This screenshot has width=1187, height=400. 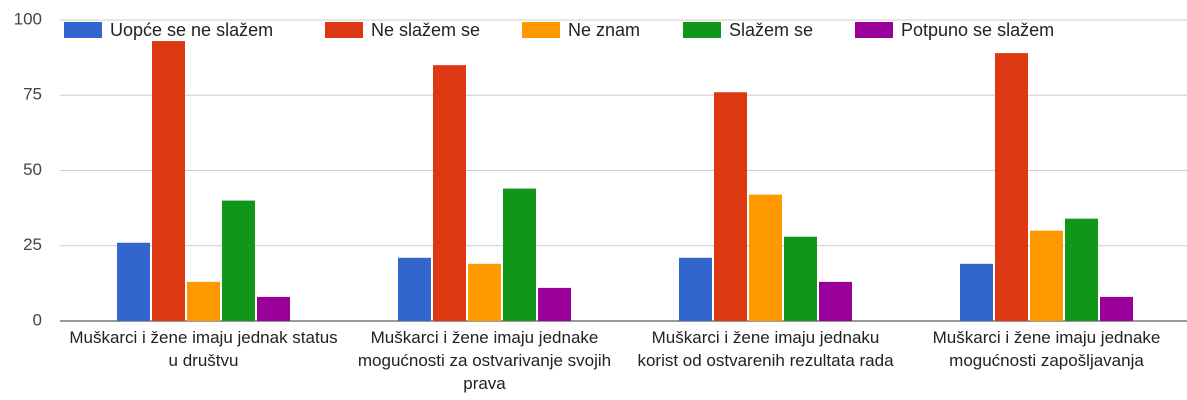 I want to click on y-tick-label: 100, so click(x=28, y=18).